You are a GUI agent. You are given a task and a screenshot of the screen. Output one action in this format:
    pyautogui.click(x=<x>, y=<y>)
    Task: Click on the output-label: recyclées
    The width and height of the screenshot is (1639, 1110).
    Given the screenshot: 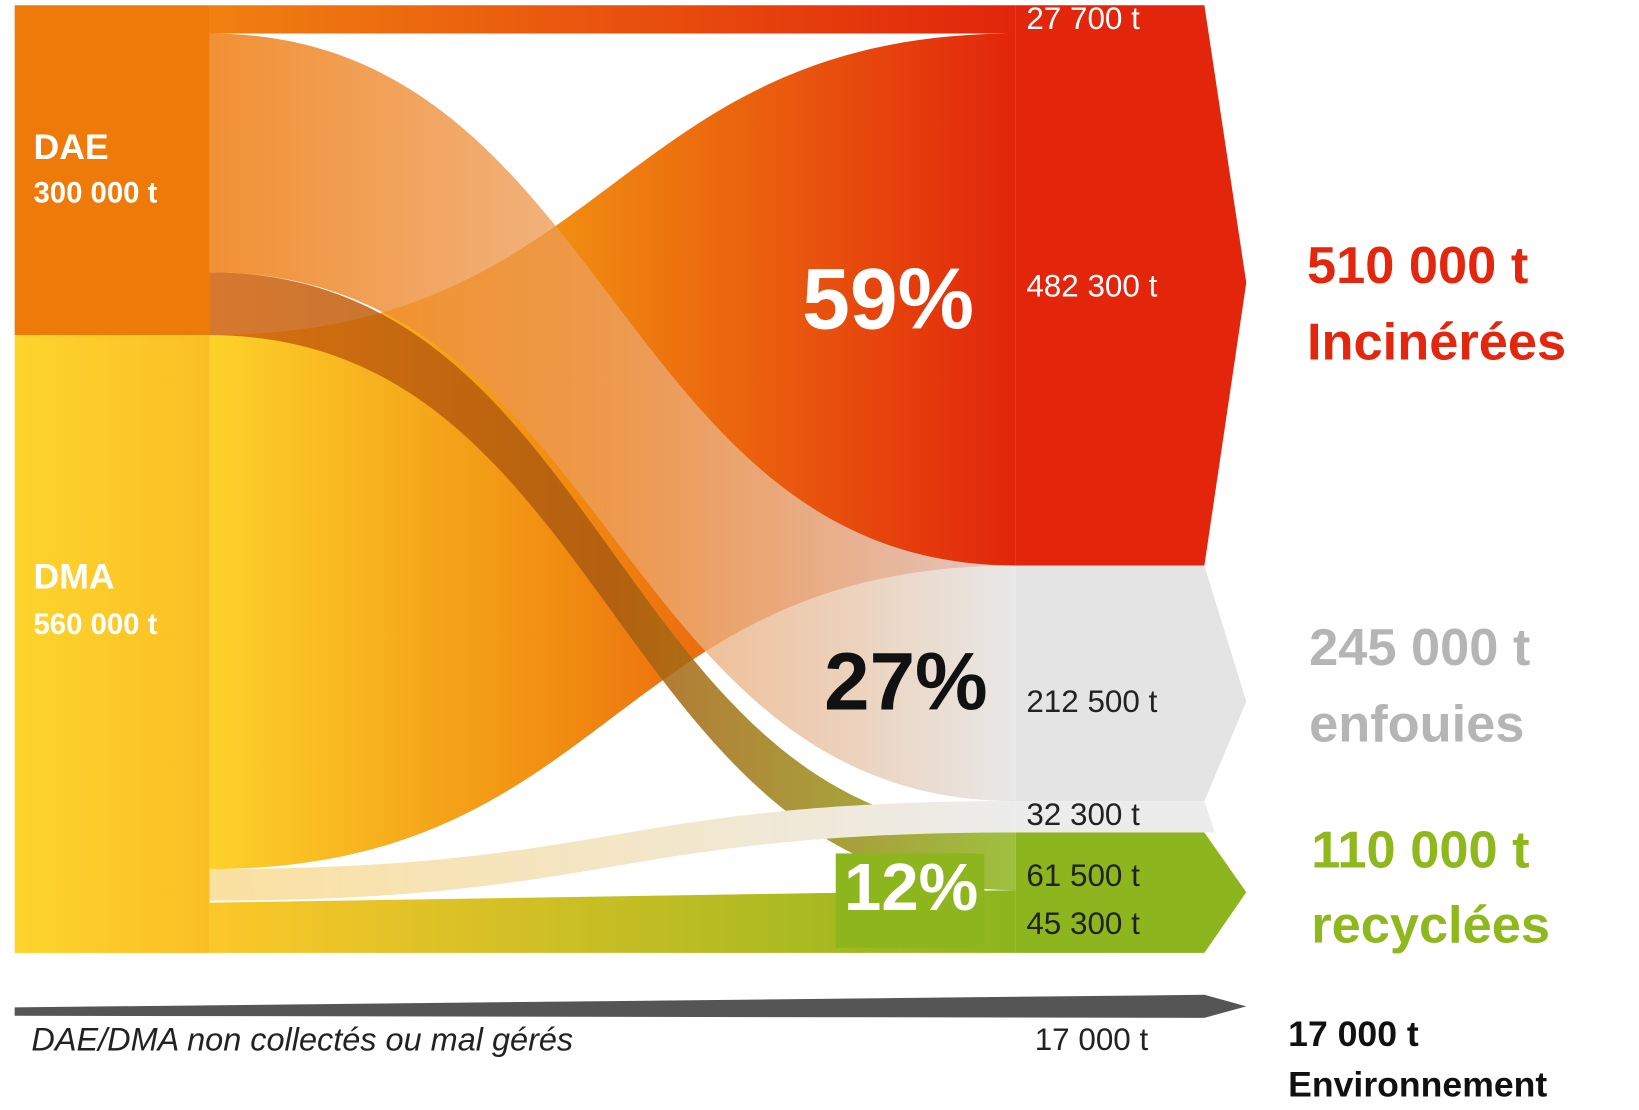 What is the action you would take?
    pyautogui.click(x=1430, y=926)
    